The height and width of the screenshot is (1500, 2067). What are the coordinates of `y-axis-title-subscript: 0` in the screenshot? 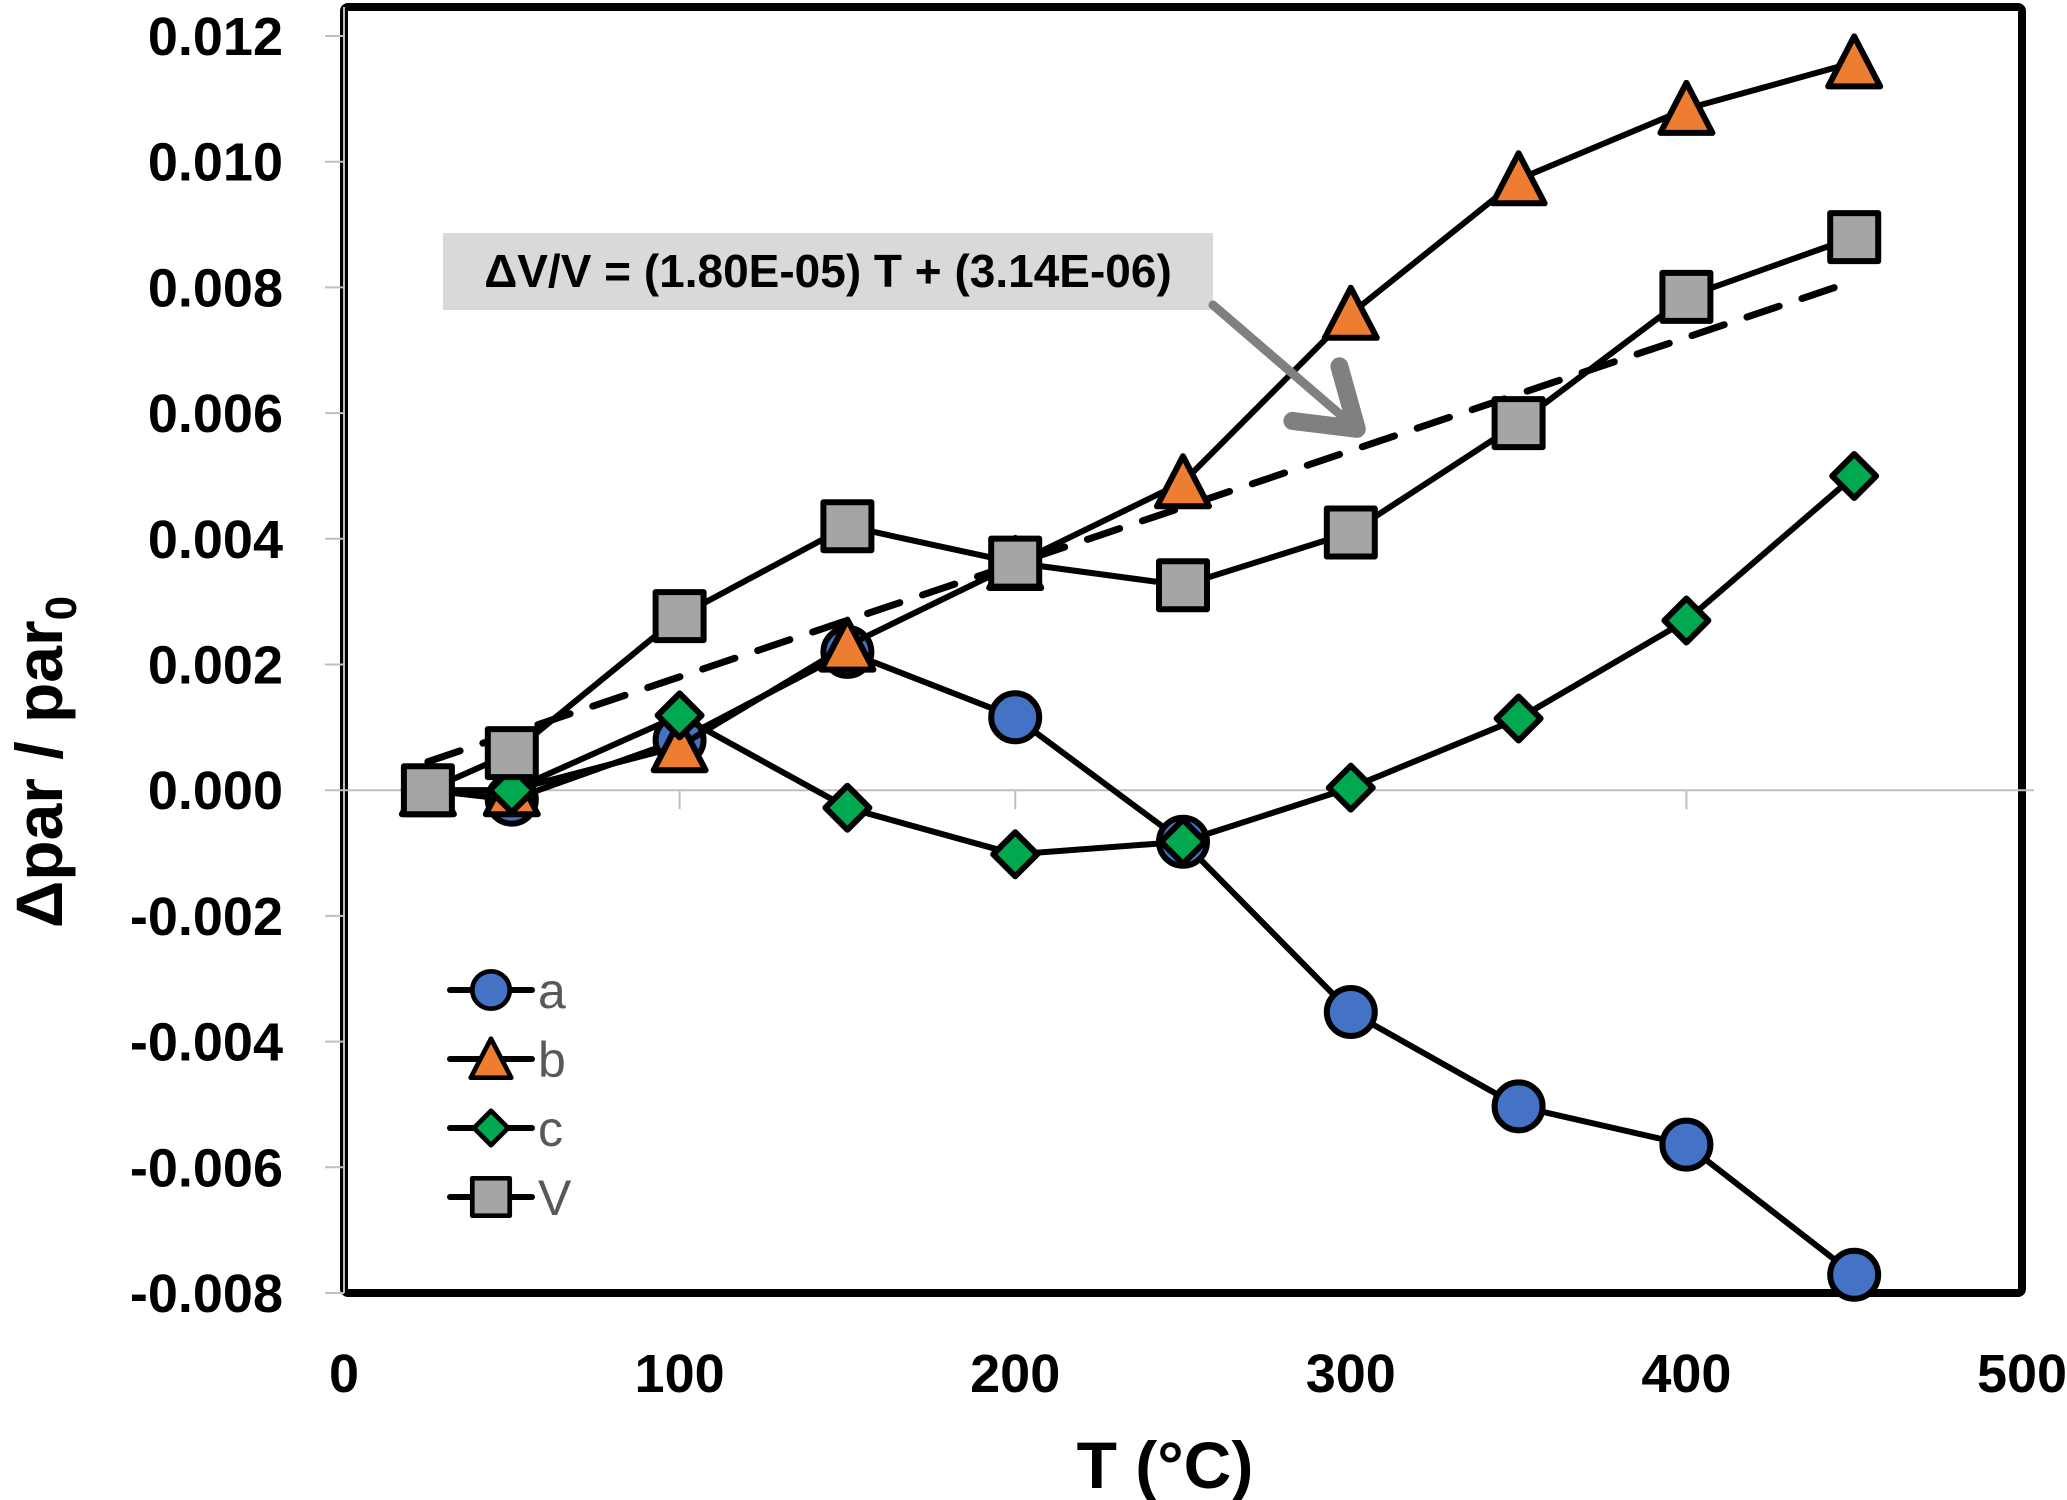 It's located at (61, 608).